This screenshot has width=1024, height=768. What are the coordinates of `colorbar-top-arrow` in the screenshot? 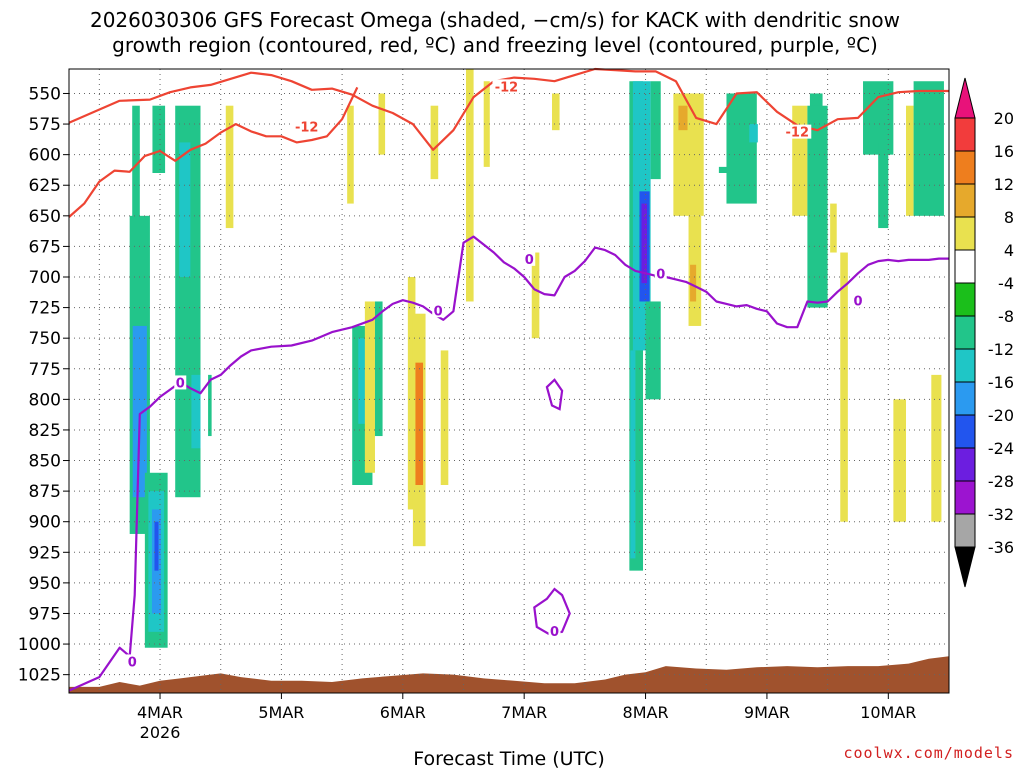 It's located at (965, 98).